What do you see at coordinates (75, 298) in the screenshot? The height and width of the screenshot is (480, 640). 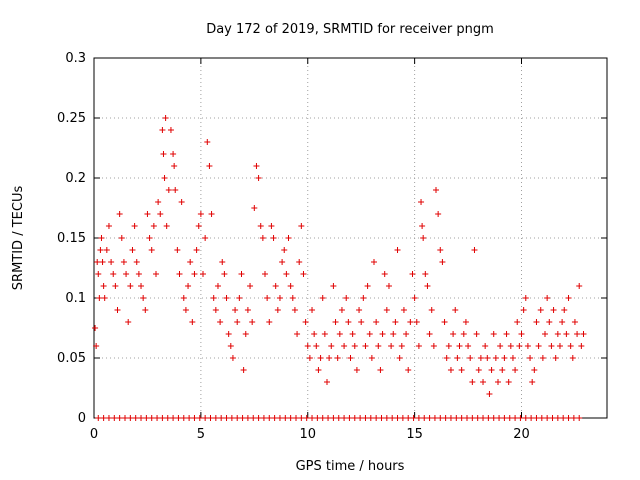 I see `y-tick-label: 0.1` at bounding box center [75, 298].